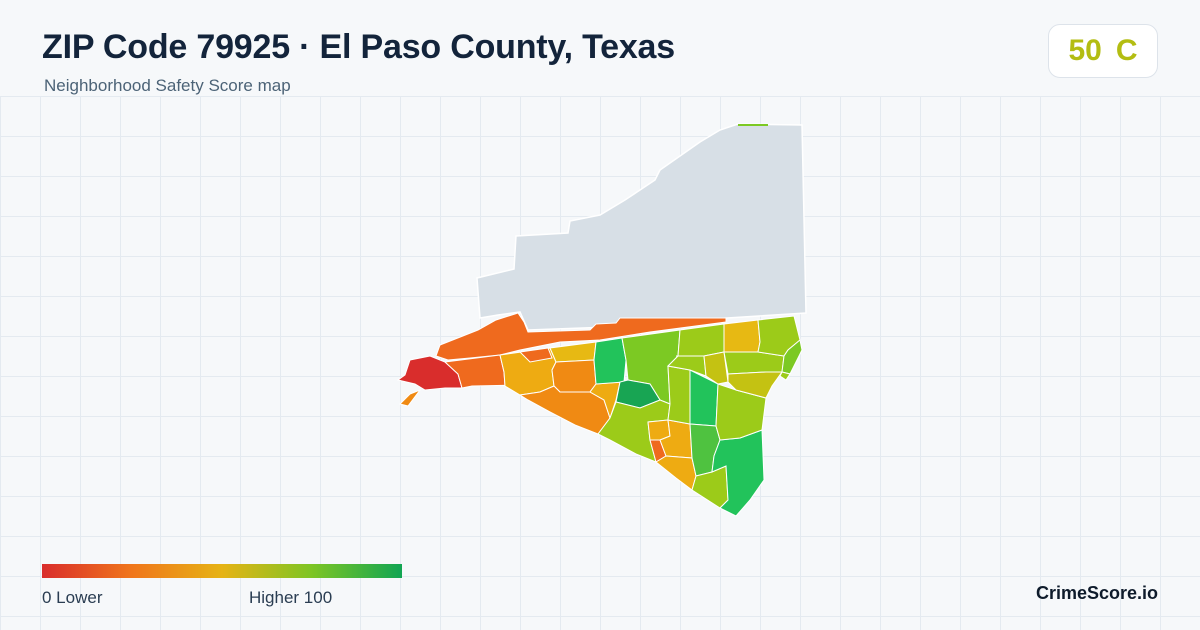 This screenshot has width=1200, height=630. Describe the element at coordinates (1126, 50) in the screenshot. I see `safety-score-grade: C` at that location.